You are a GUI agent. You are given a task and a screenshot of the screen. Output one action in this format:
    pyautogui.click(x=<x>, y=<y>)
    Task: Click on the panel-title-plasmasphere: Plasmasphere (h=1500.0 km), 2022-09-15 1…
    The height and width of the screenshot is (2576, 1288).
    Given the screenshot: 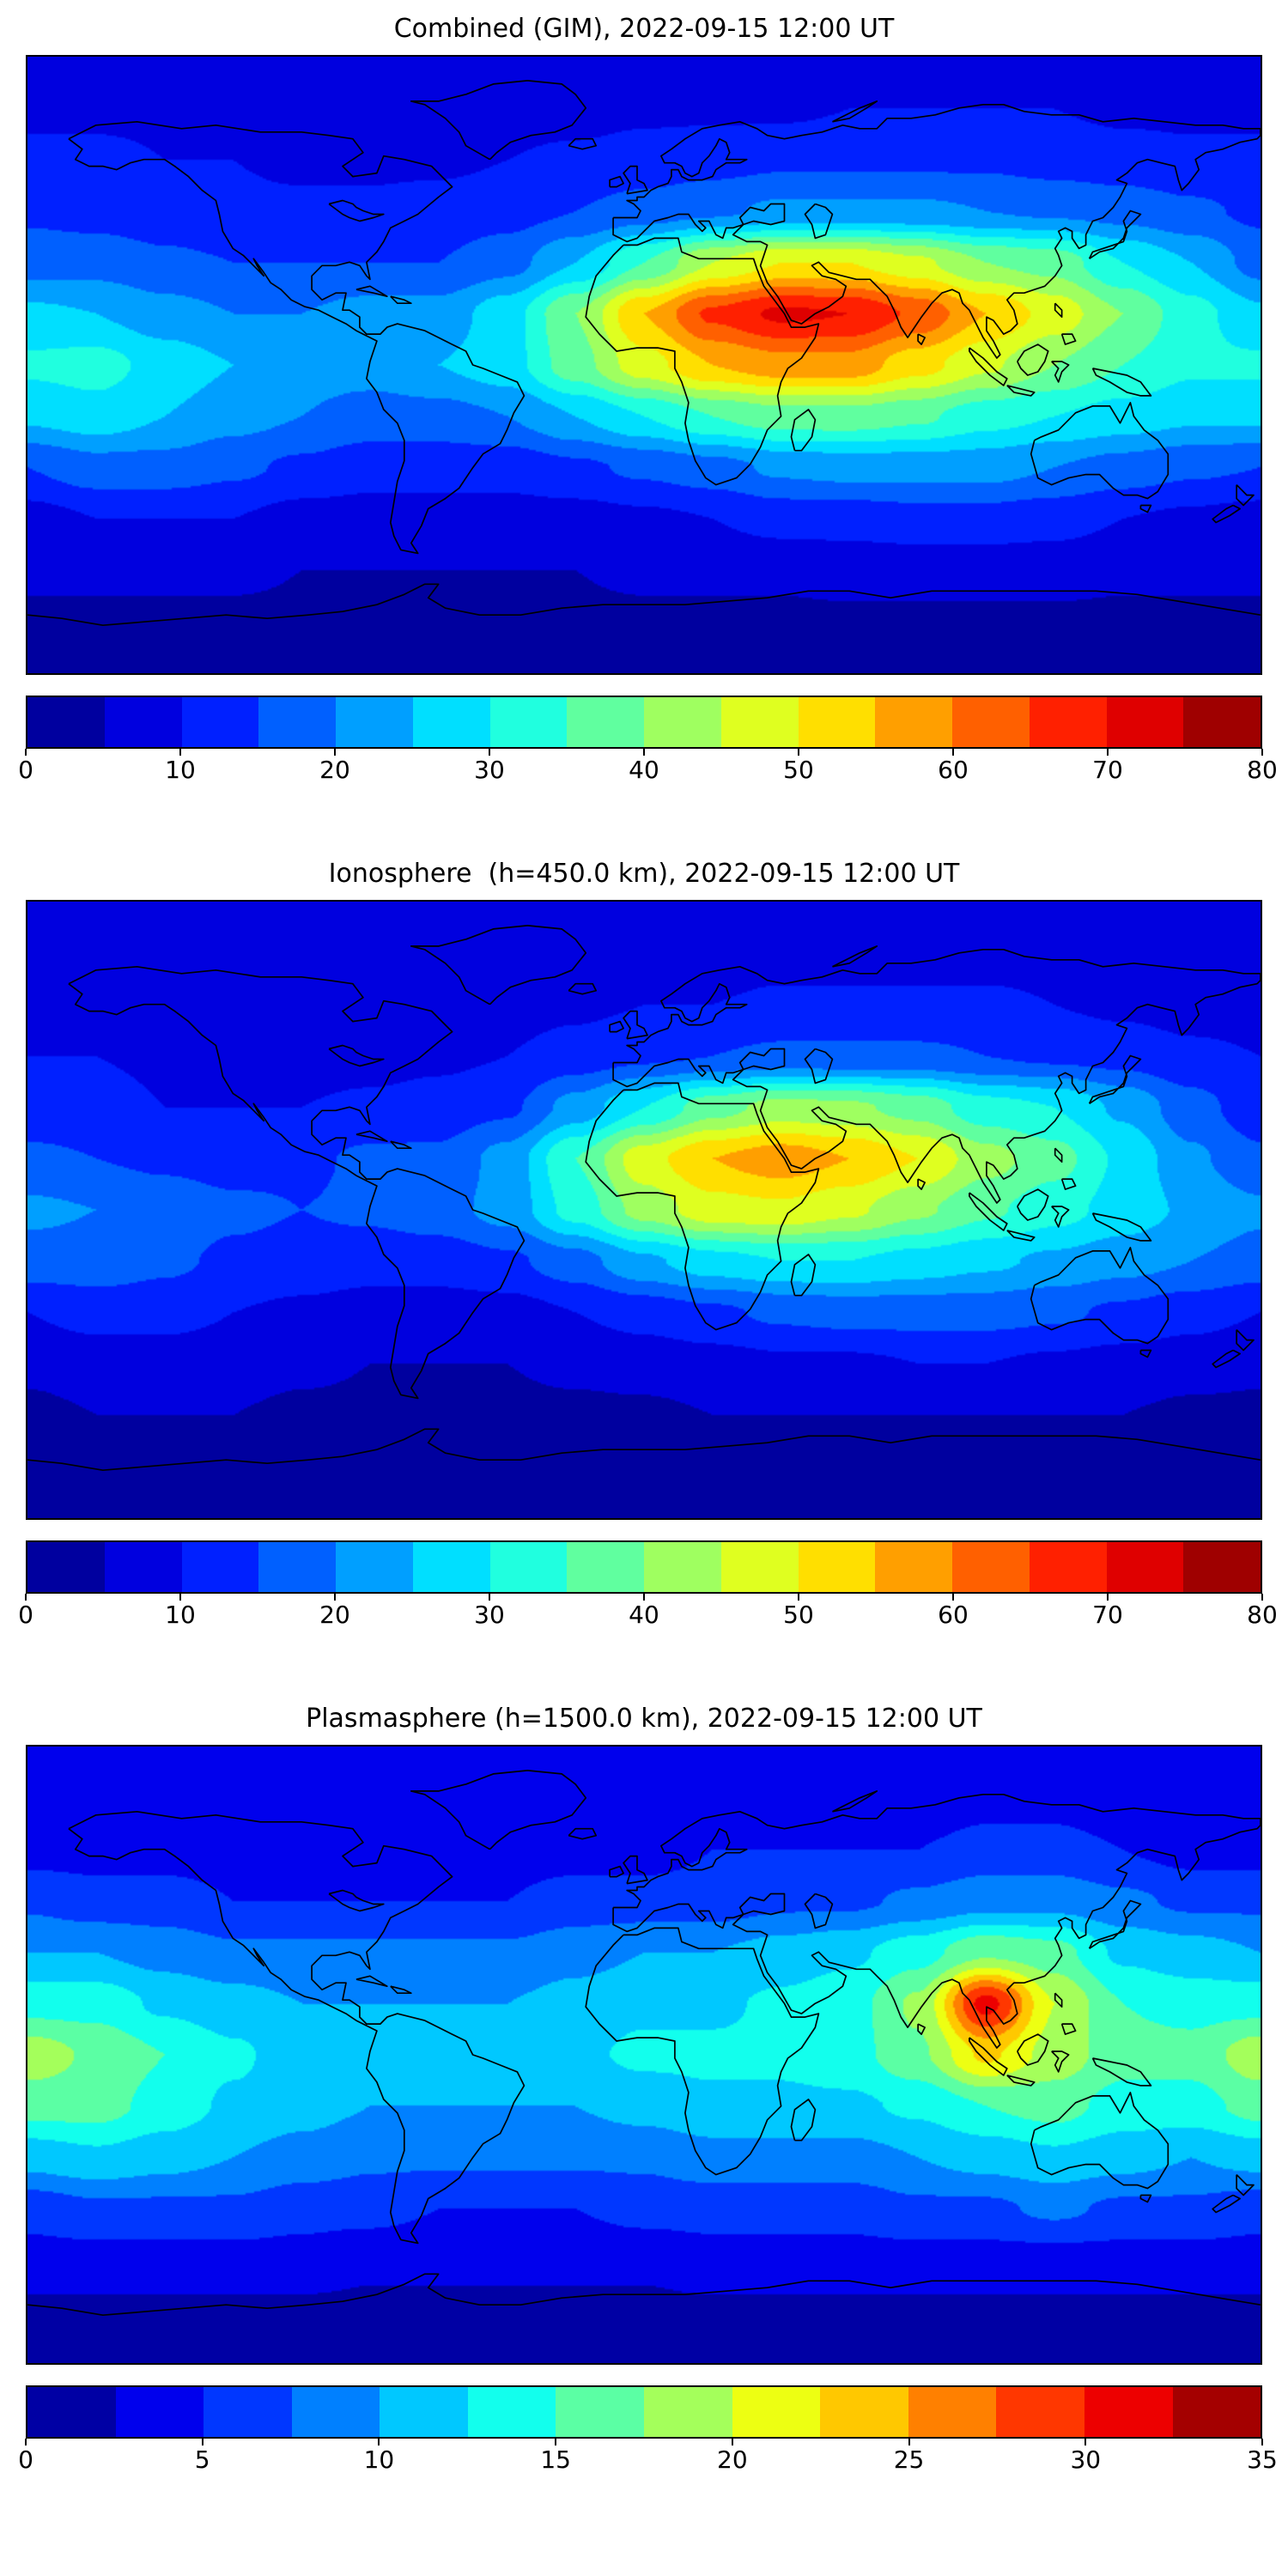 What is the action you would take?
    pyautogui.click(x=644, y=1719)
    